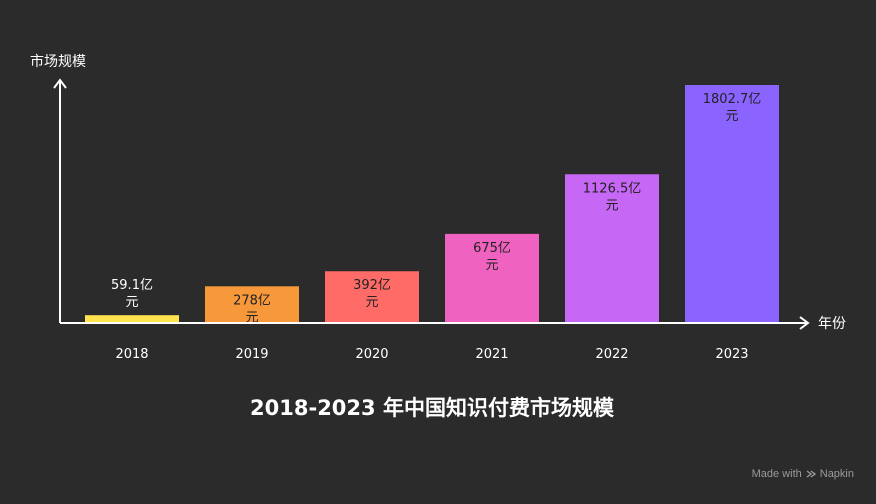  What do you see at coordinates (431, 354) in the screenshot?
I see `x-tick-labels: 2018 2019 2020 2021 2022 2023` at bounding box center [431, 354].